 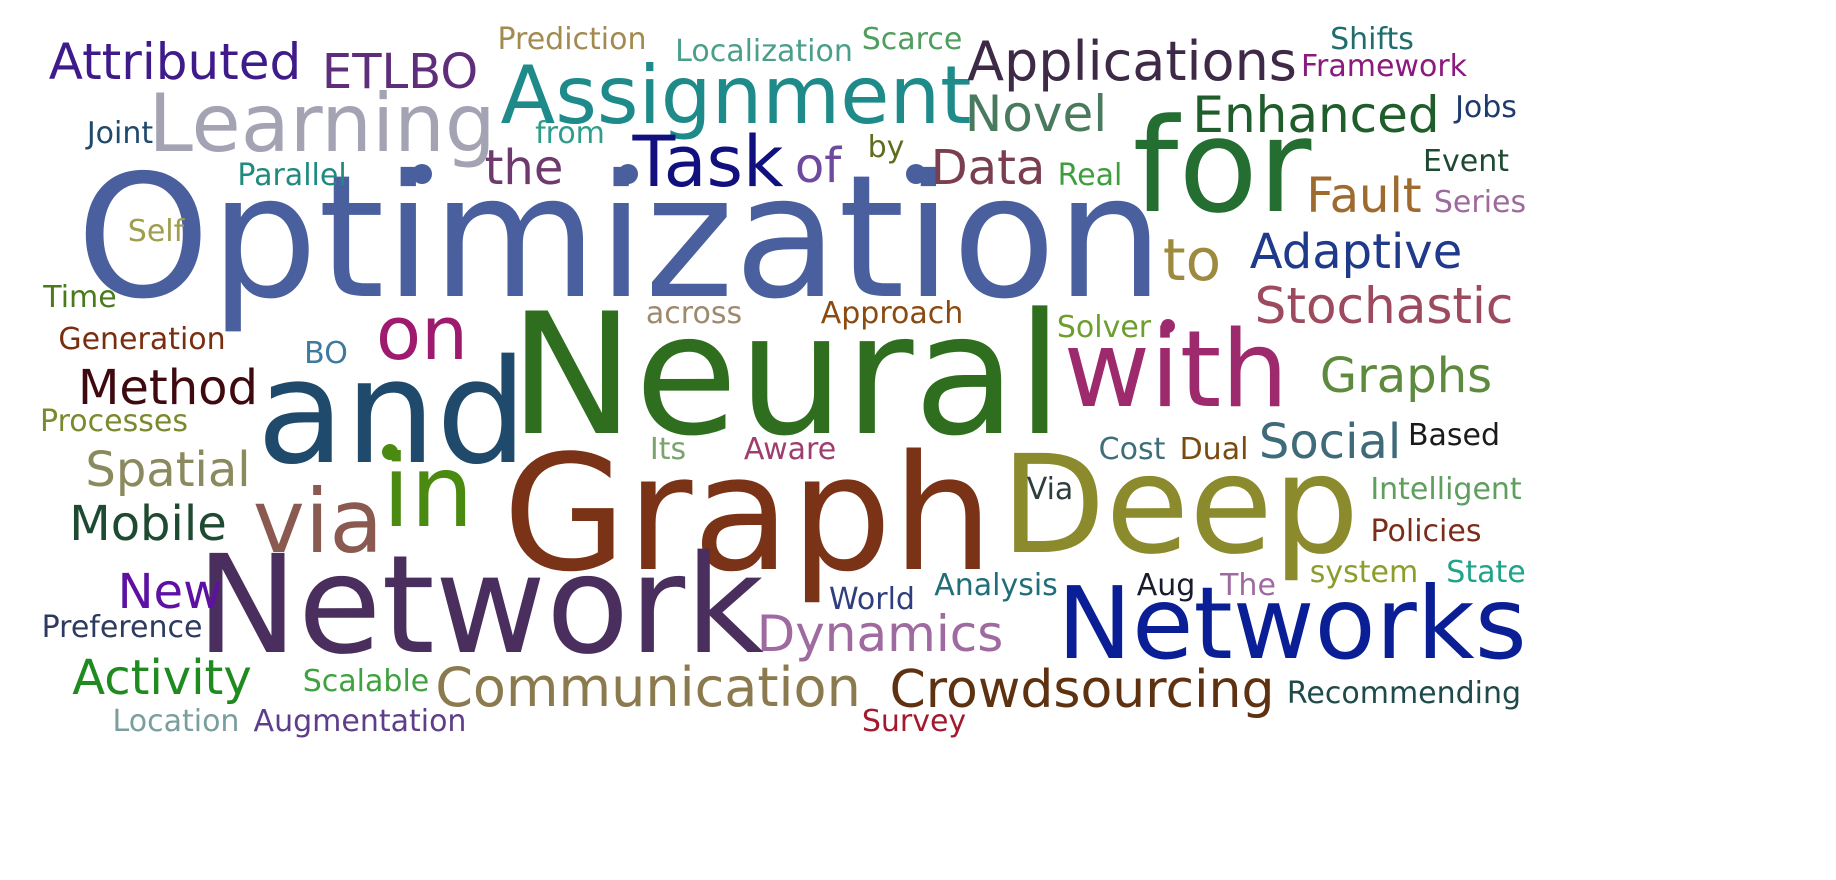 What do you see at coordinates (914, 721) in the screenshot?
I see `word-survey: Survey` at bounding box center [914, 721].